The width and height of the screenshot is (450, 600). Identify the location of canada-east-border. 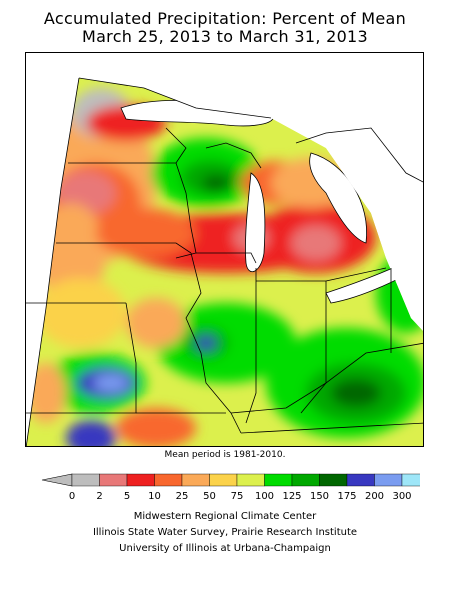
(359, 155).